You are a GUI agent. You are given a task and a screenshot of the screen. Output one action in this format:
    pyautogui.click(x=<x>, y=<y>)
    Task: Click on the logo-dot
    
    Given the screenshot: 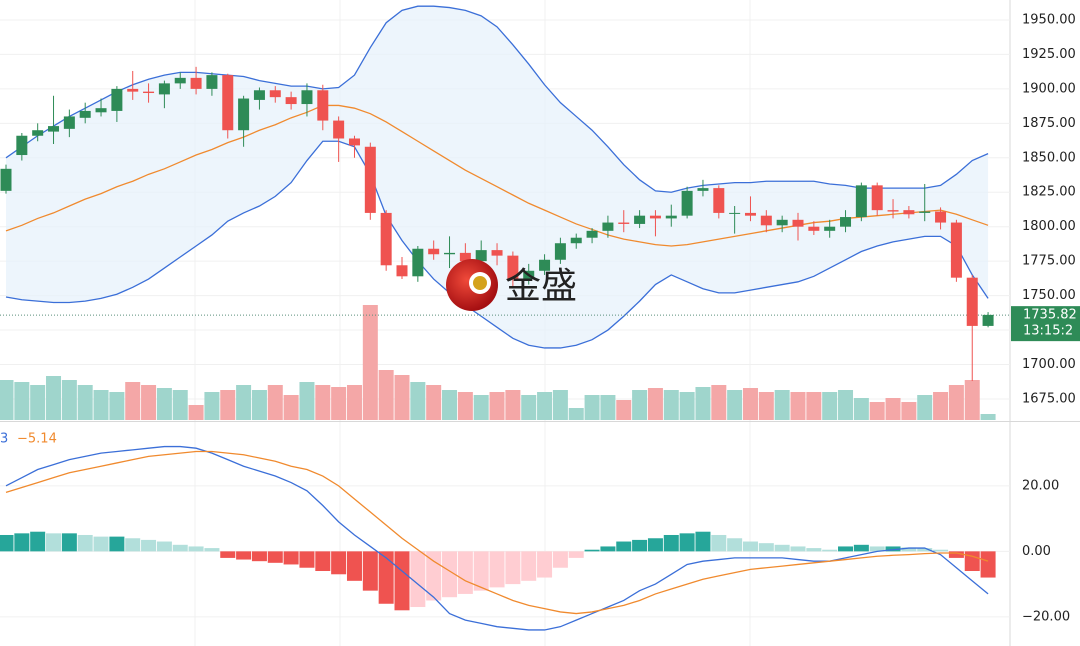 What is the action you would take?
    pyautogui.click(x=480, y=283)
    